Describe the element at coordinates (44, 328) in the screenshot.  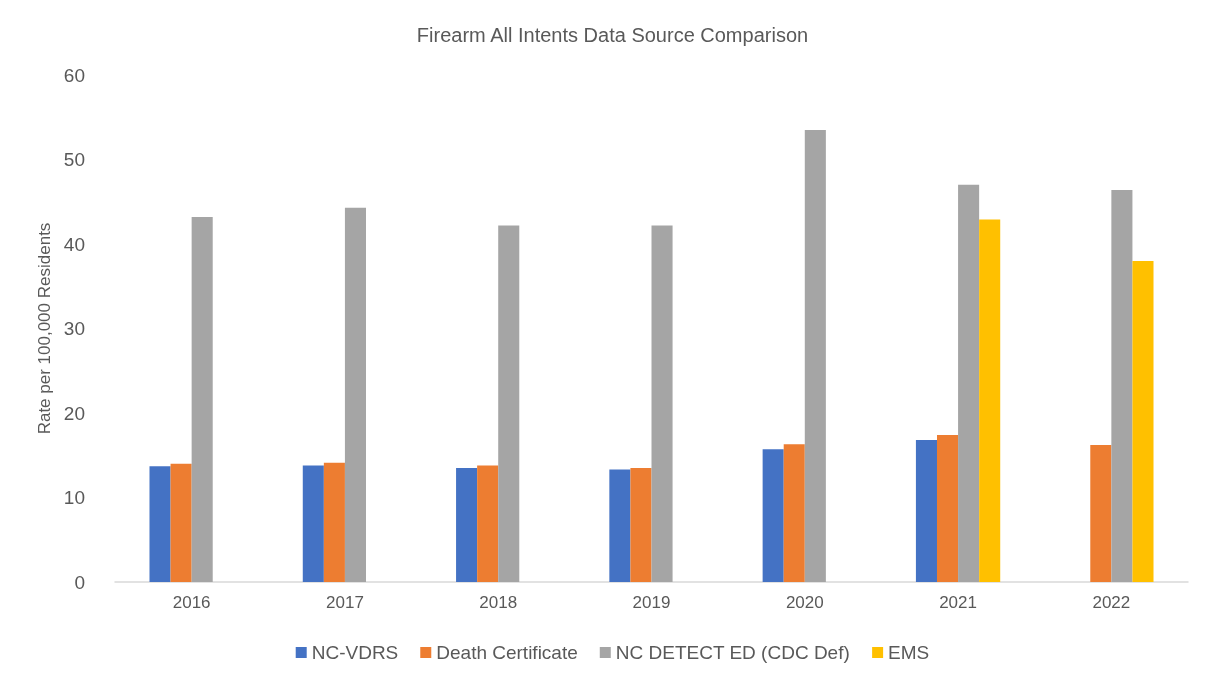
I see `y-axis-title: Rate per 100,000 Residents` at that location.